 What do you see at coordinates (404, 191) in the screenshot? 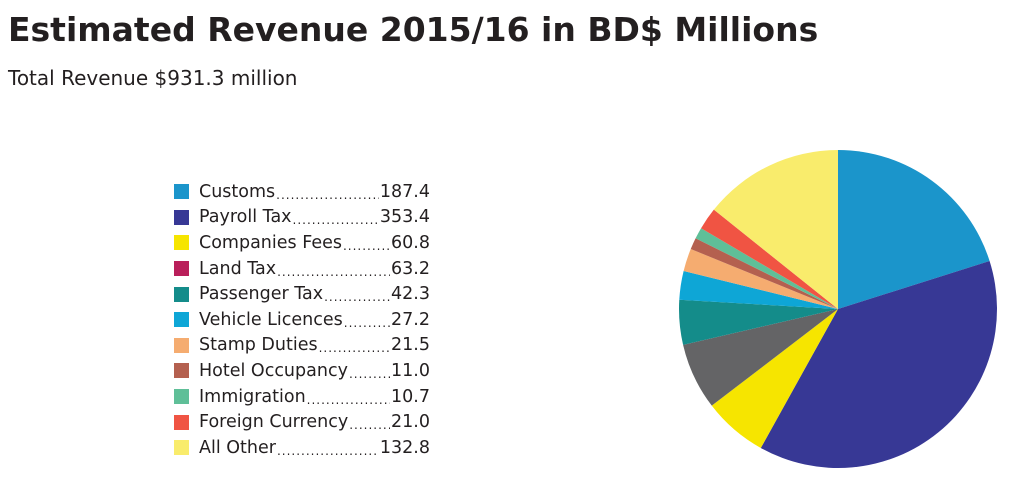
I see `legend-value: 187.4` at bounding box center [404, 191].